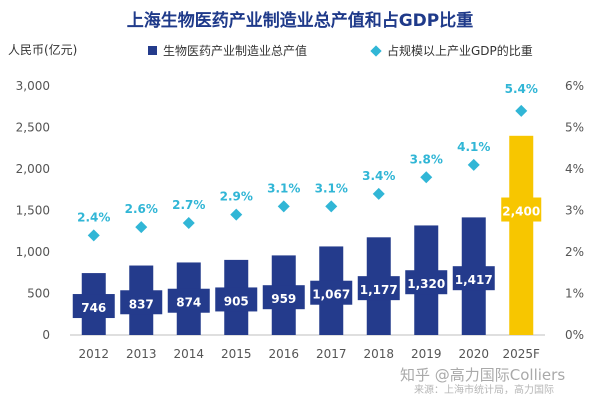 This screenshot has height=400, width=600. What do you see at coordinates (283, 354) in the screenshot?
I see `x-tick-label: 2016` at bounding box center [283, 354].